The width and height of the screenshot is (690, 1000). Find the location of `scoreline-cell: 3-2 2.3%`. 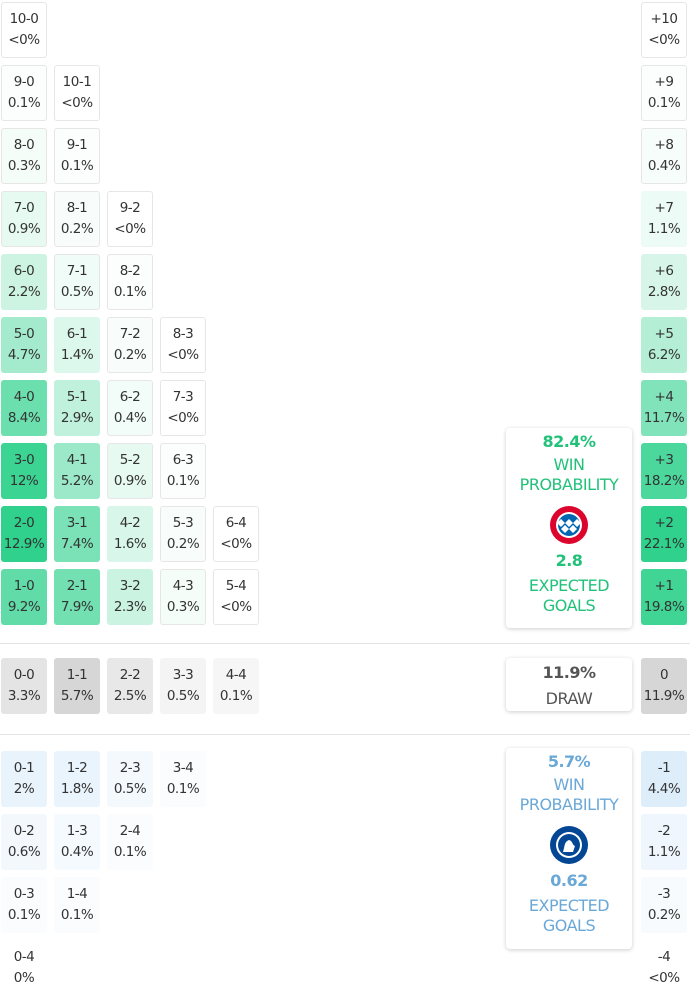

scoreline-cell: 3-2 2.3% is located at coordinates (130, 597).